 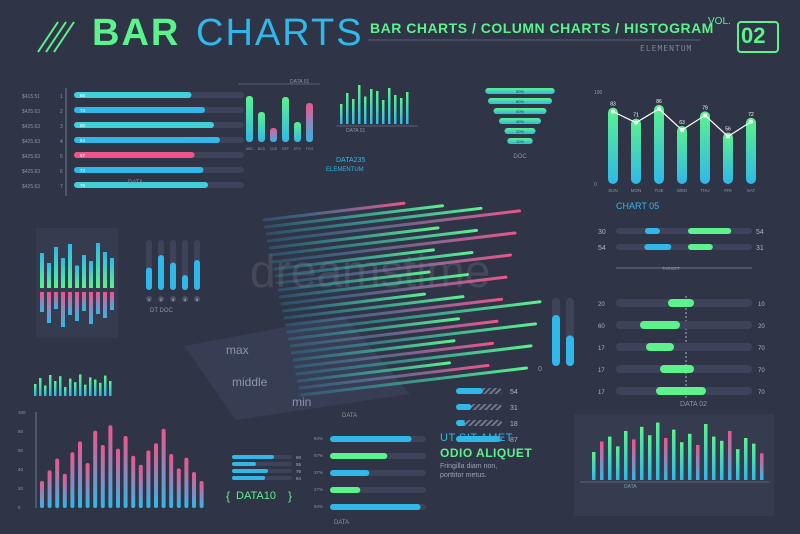 What do you see at coordinates (299, 457) in the screenshot?
I see `data-label: 60` at bounding box center [299, 457].